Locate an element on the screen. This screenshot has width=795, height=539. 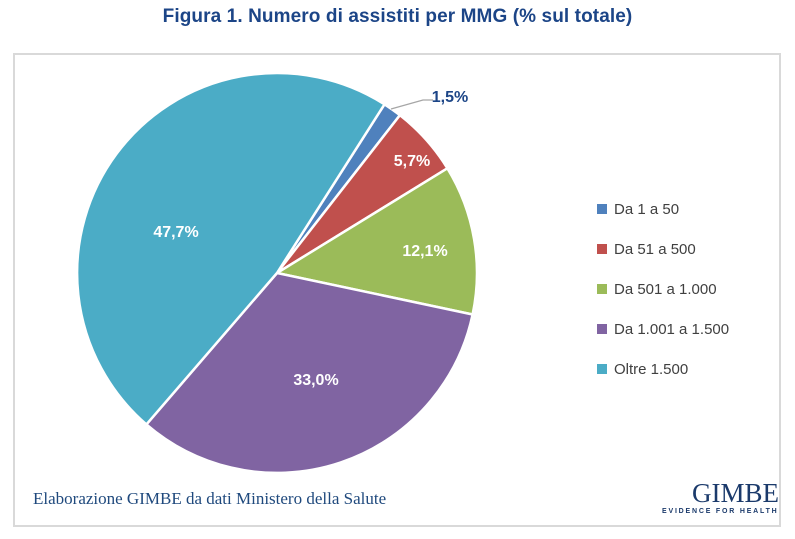
gimbe-logo-grid-icon: v is located at coordinates (675, 493).